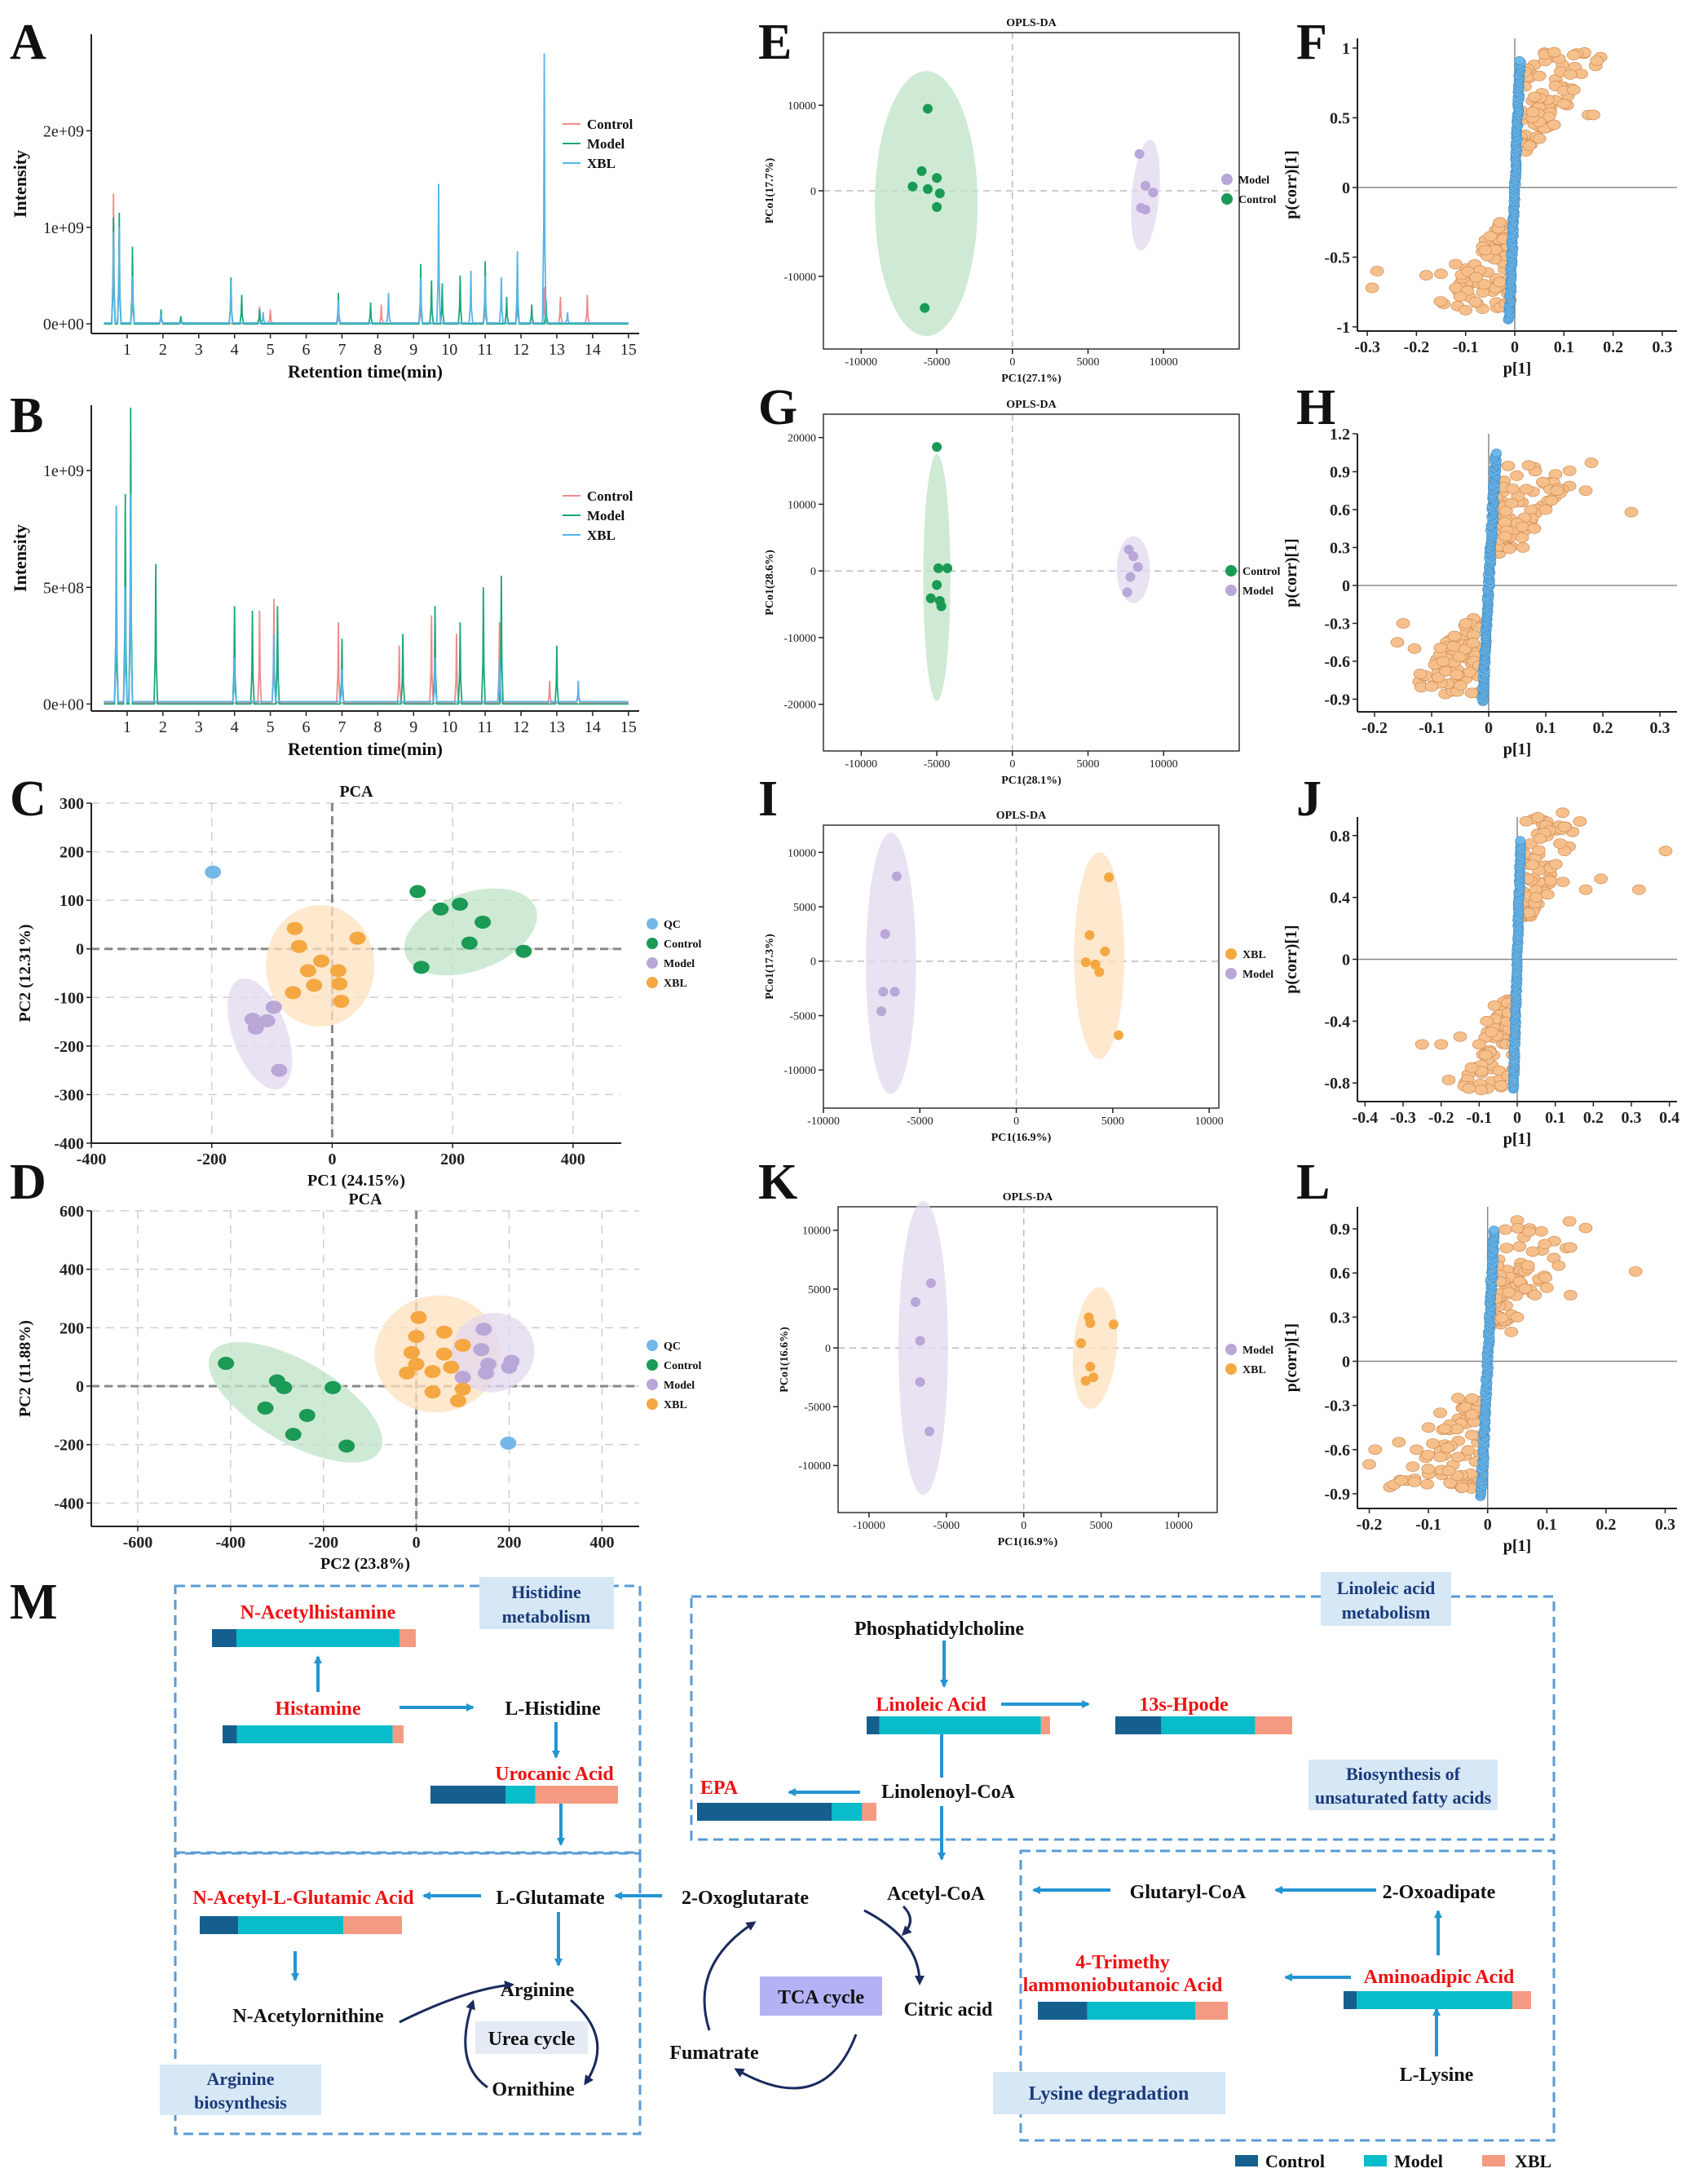 The width and height of the screenshot is (1708, 2173). What do you see at coordinates (199, 350) in the screenshot?
I see `x-tick-label: 3` at bounding box center [199, 350].